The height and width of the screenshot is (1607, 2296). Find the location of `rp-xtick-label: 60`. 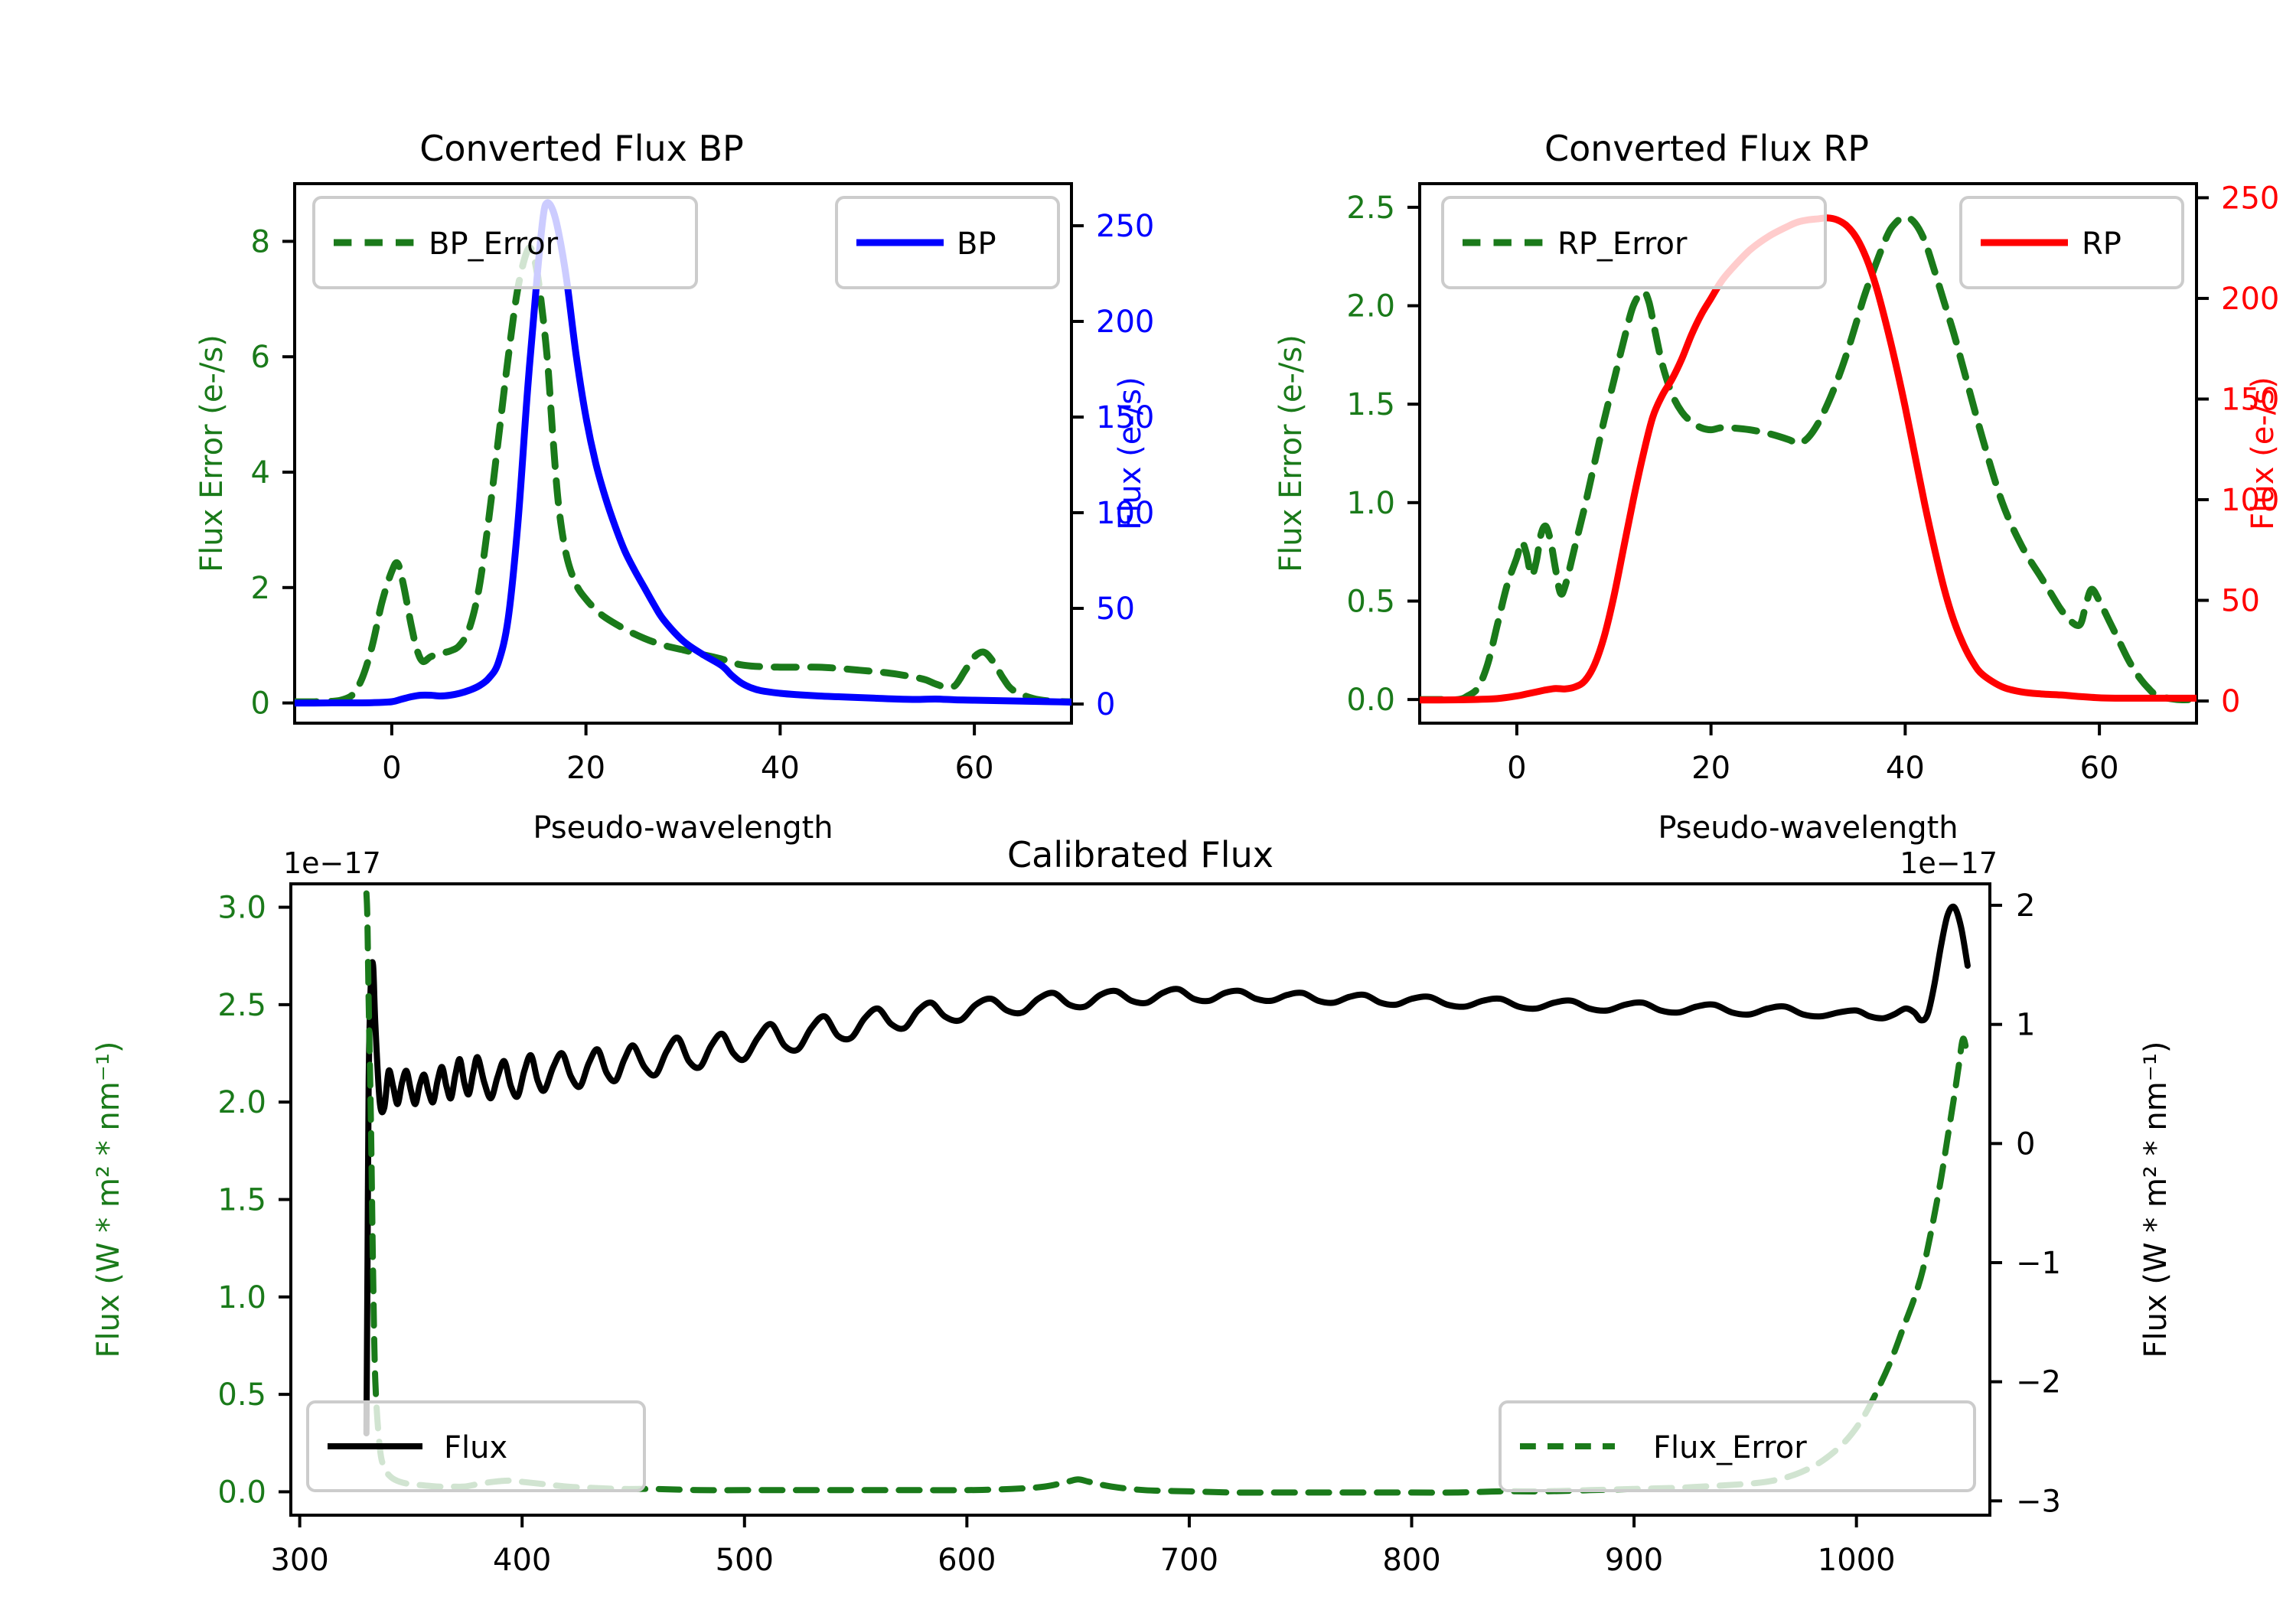

rp-xtick-label: 60 is located at coordinates (2099, 768).